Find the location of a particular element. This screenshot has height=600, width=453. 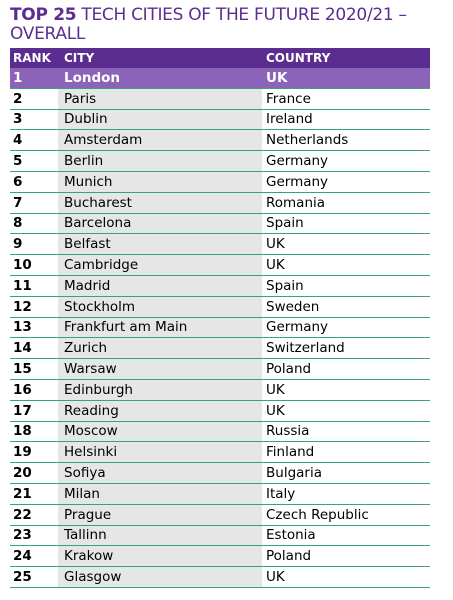

city-cell: Berlin is located at coordinates (160, 161).